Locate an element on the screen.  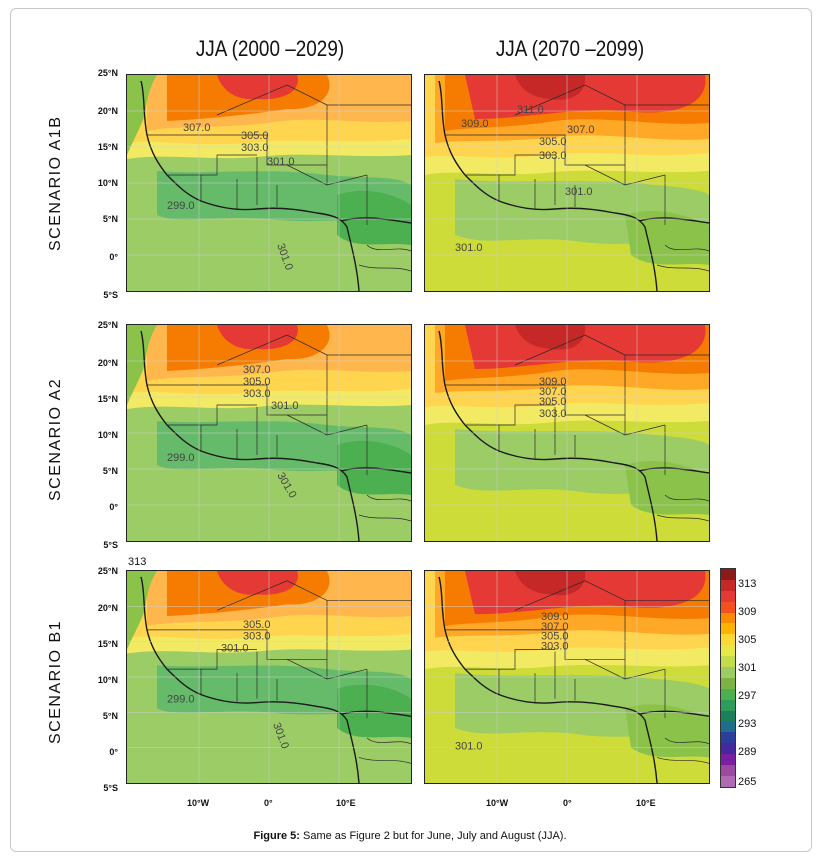
colorbar-label: 297 is located at coordinates (747, 696).